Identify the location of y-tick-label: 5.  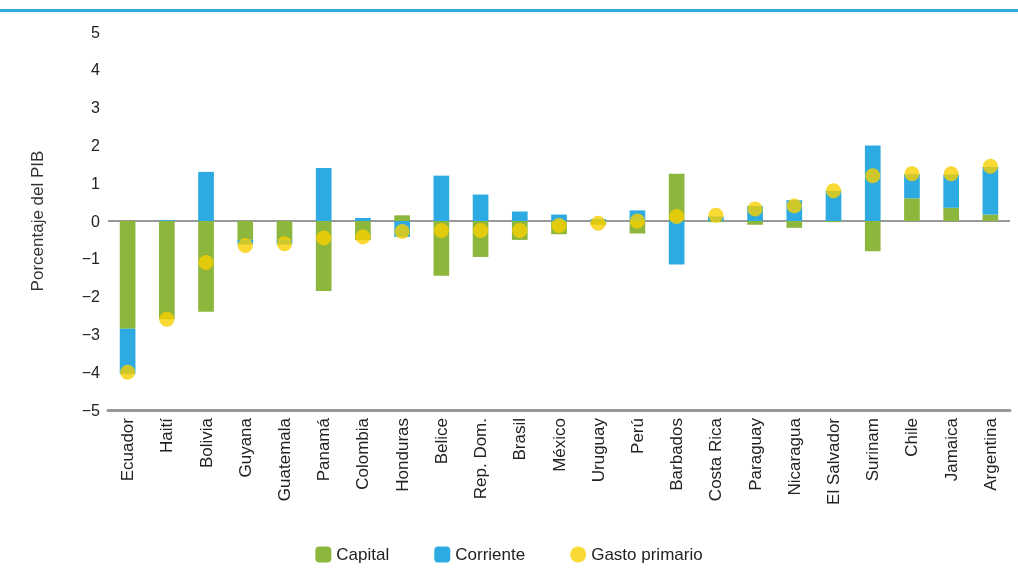
(96, 32).